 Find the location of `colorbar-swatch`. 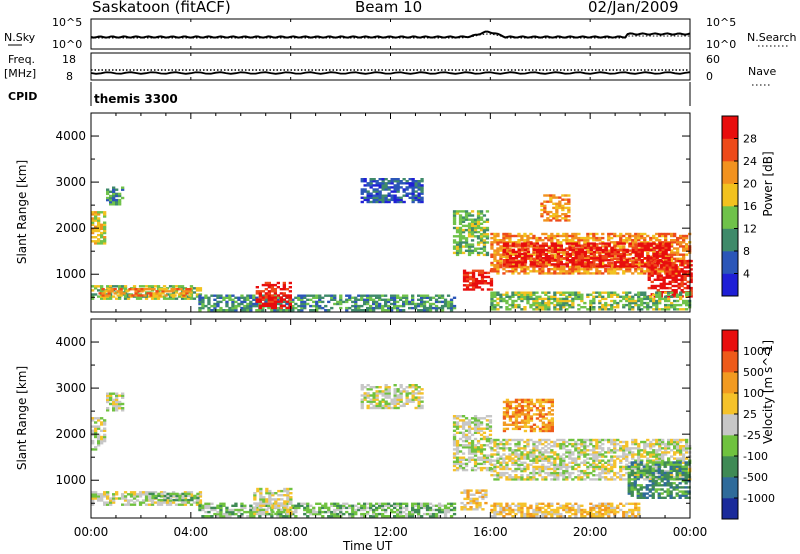

colorbar-swatch is located at coordinates (730, 240).